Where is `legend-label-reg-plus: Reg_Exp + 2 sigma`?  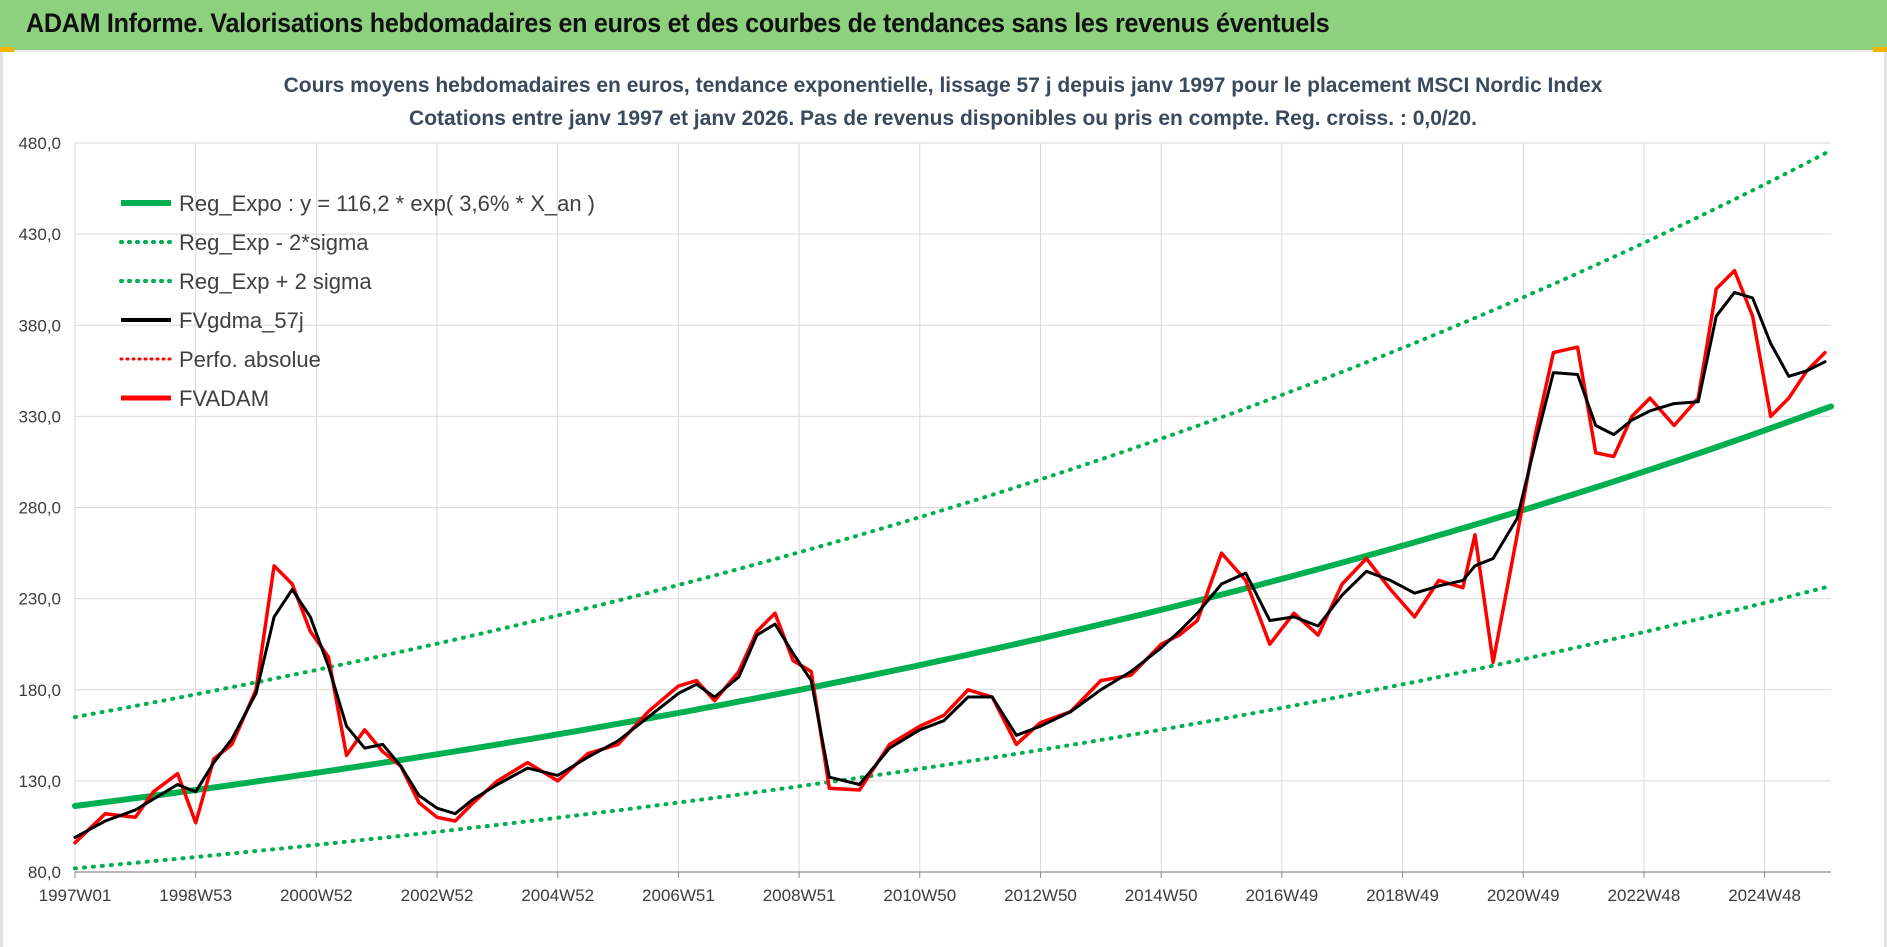 legend-label-reg-plus: Reg_Exp + 2 sigma is located at coordinates (275, 281).